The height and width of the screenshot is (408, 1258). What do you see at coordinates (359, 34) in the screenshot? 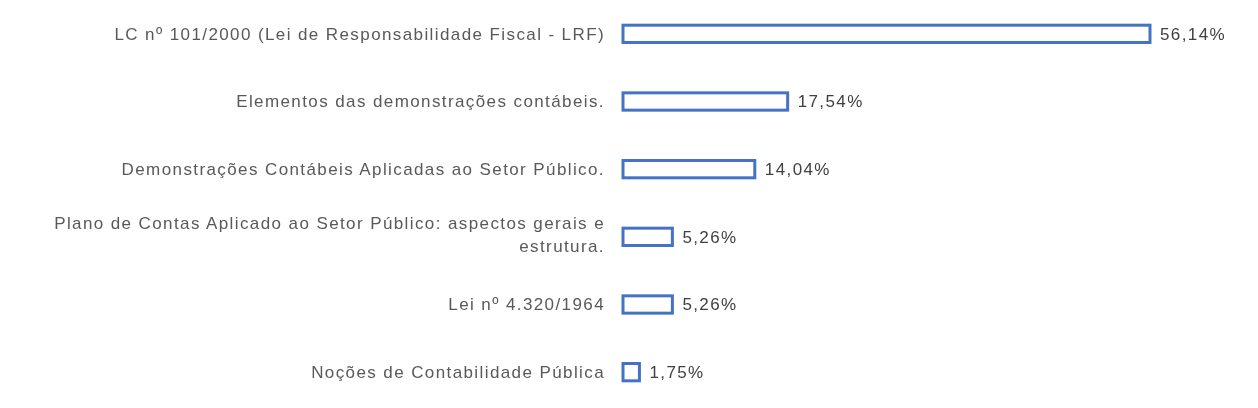
I see `y-tick-label: LC nº 101/2000 (Lei de Responsabilidade Fiscal - LRF)` at bounding box center [359, 34].